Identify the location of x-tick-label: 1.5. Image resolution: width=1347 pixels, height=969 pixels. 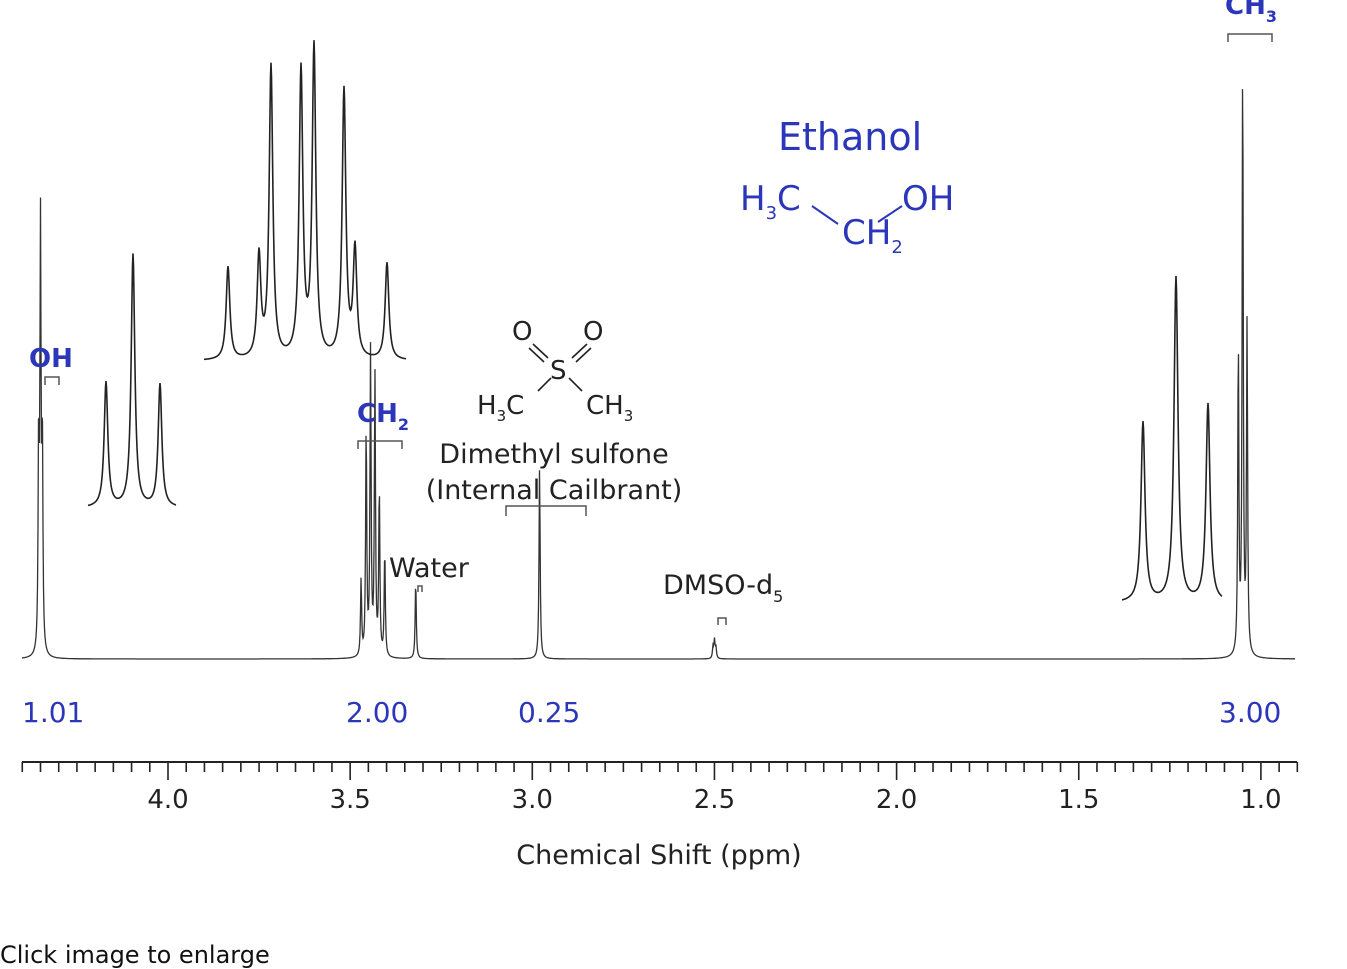
(1078, 800).